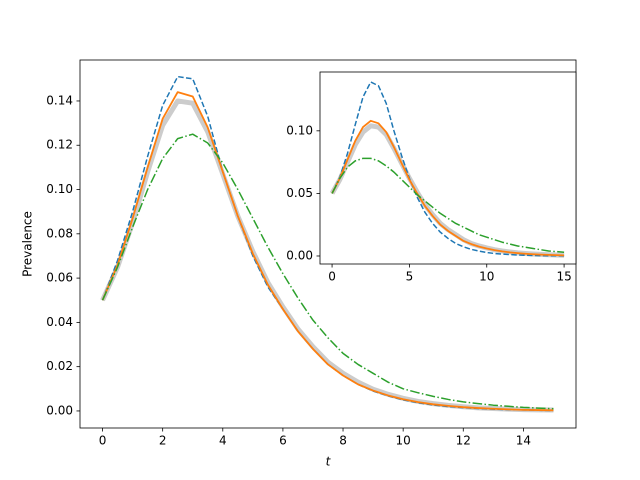 Image resolution: width=640 pixels, height=480 pixels. Describe the element at coordinates (410, 277) in the screenshot. I see `x-tick-label: 5` at that location.